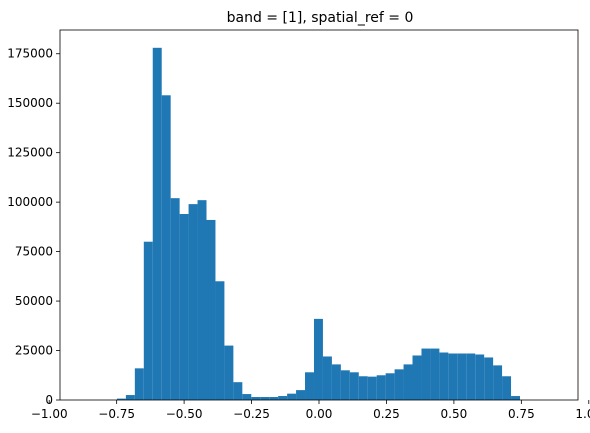  I want to click on x-tick-label: 0.25, so click(386, 414).